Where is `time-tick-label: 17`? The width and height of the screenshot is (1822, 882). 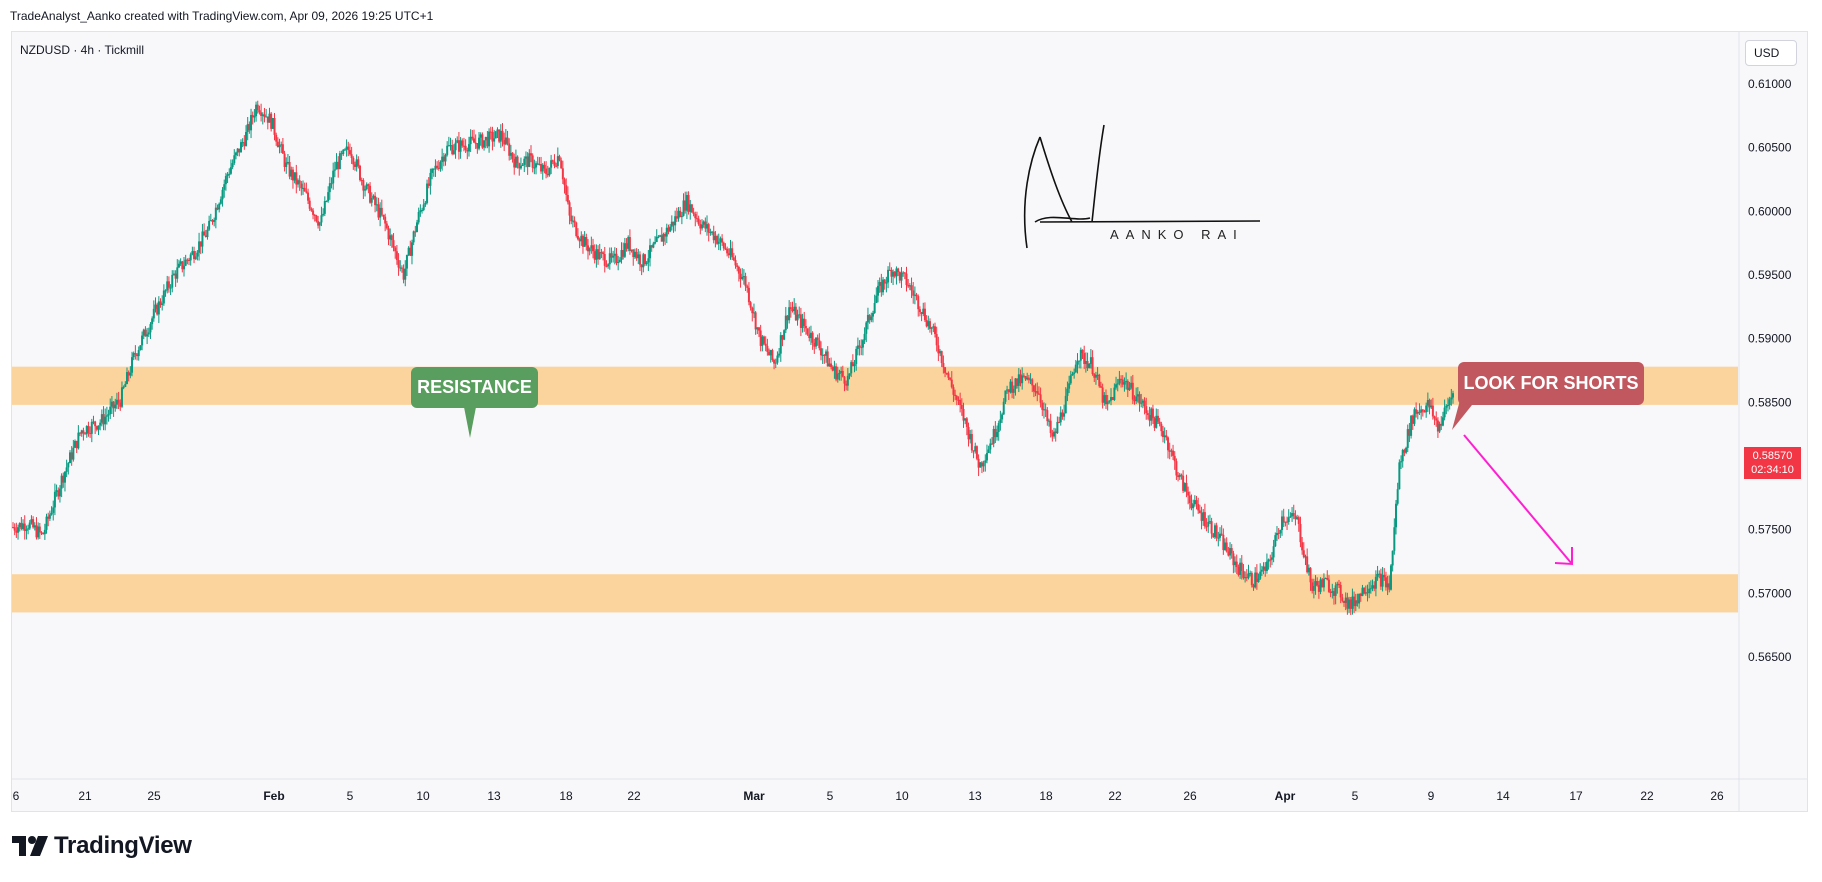
time-tick-label: 17 is located at coordinates (1576, 796).